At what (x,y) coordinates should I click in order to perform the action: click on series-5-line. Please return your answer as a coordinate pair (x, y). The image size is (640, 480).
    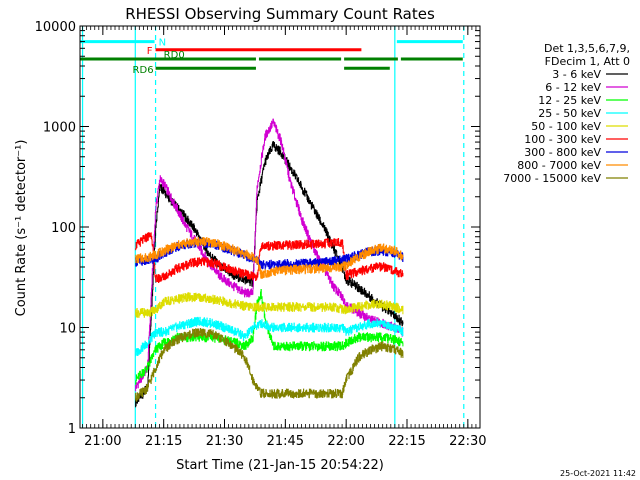
    Looking at the image, I should click on (269, 257).